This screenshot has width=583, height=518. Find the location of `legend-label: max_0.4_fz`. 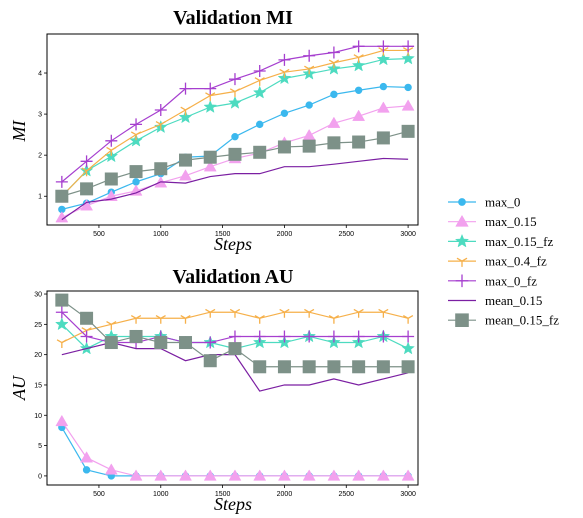

legend-label: max_0.4_fz is located at coordinates (516, 261).